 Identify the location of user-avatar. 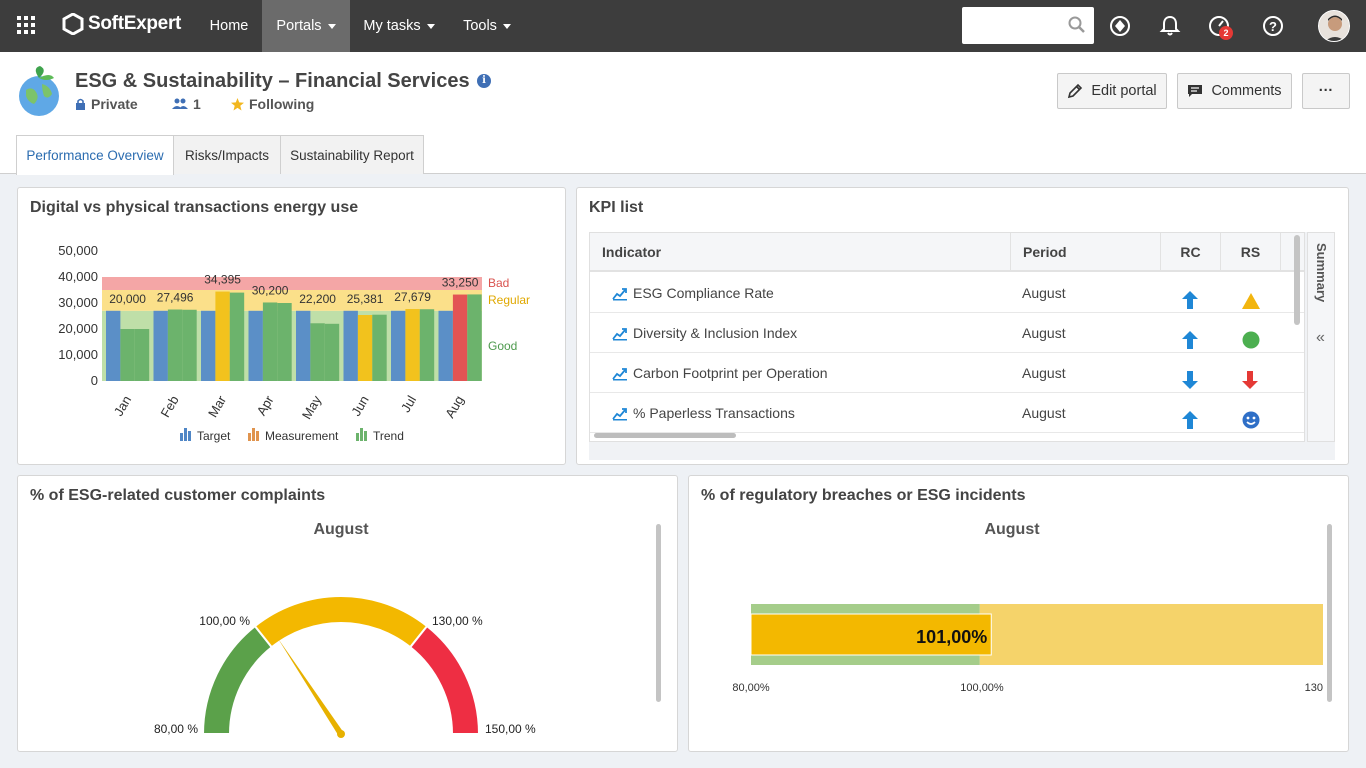
(1334, 26).